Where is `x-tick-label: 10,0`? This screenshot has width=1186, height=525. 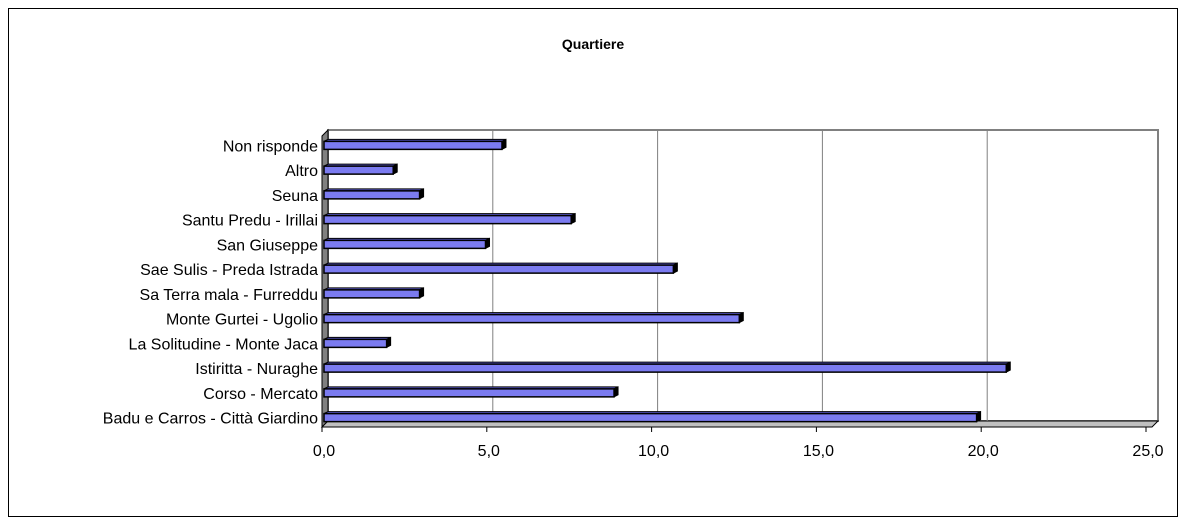
x-tick-label: 10,0 is located at coordinates (653, 451).